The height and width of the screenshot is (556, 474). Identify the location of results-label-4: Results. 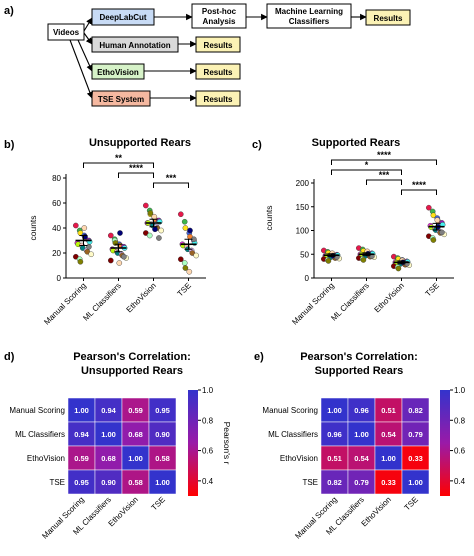
(218, 99).